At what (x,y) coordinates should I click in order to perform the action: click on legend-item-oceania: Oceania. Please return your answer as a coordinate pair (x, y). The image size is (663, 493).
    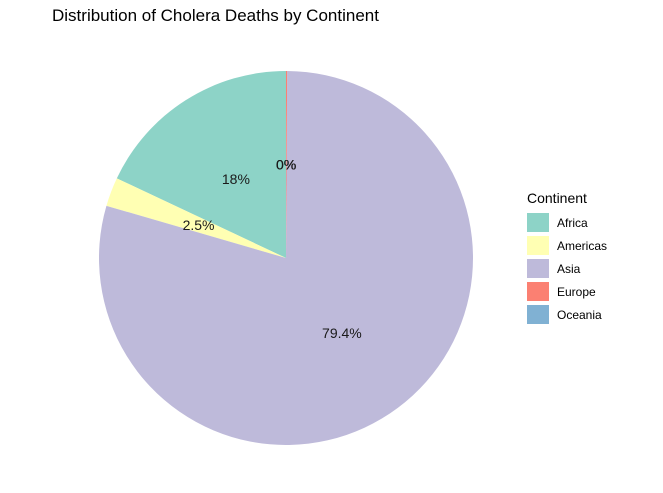
    Looking at the image, I should click on (567, 314).